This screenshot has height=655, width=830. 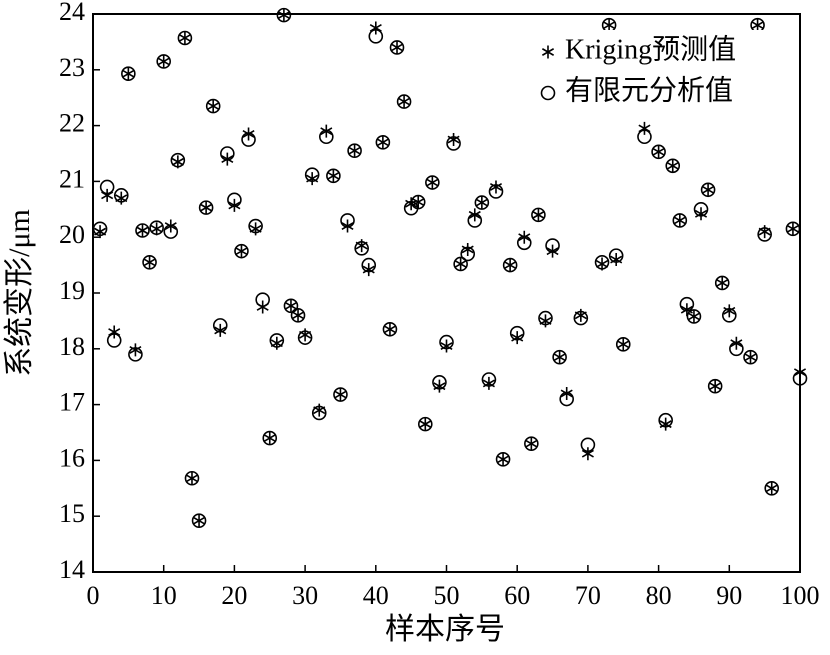 What do you see at coordinates (663, 73) in the screenshot?
I see `legend-background` at bounding box center [663, 73].